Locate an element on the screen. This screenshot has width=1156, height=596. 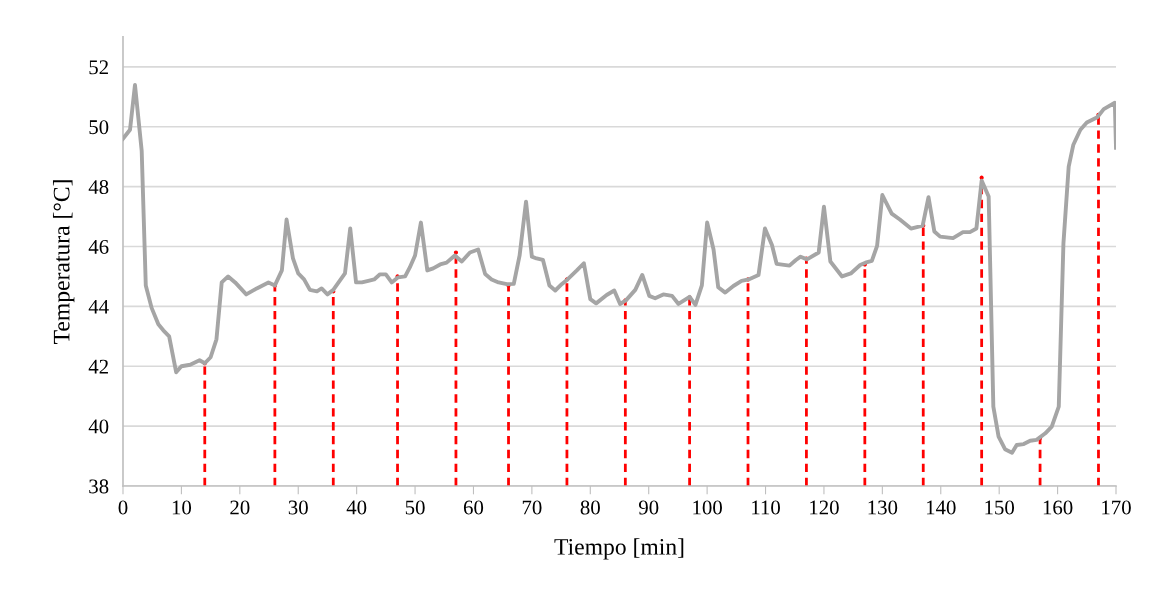
y-tick-label: 50 is located at coordinates (99, 127).